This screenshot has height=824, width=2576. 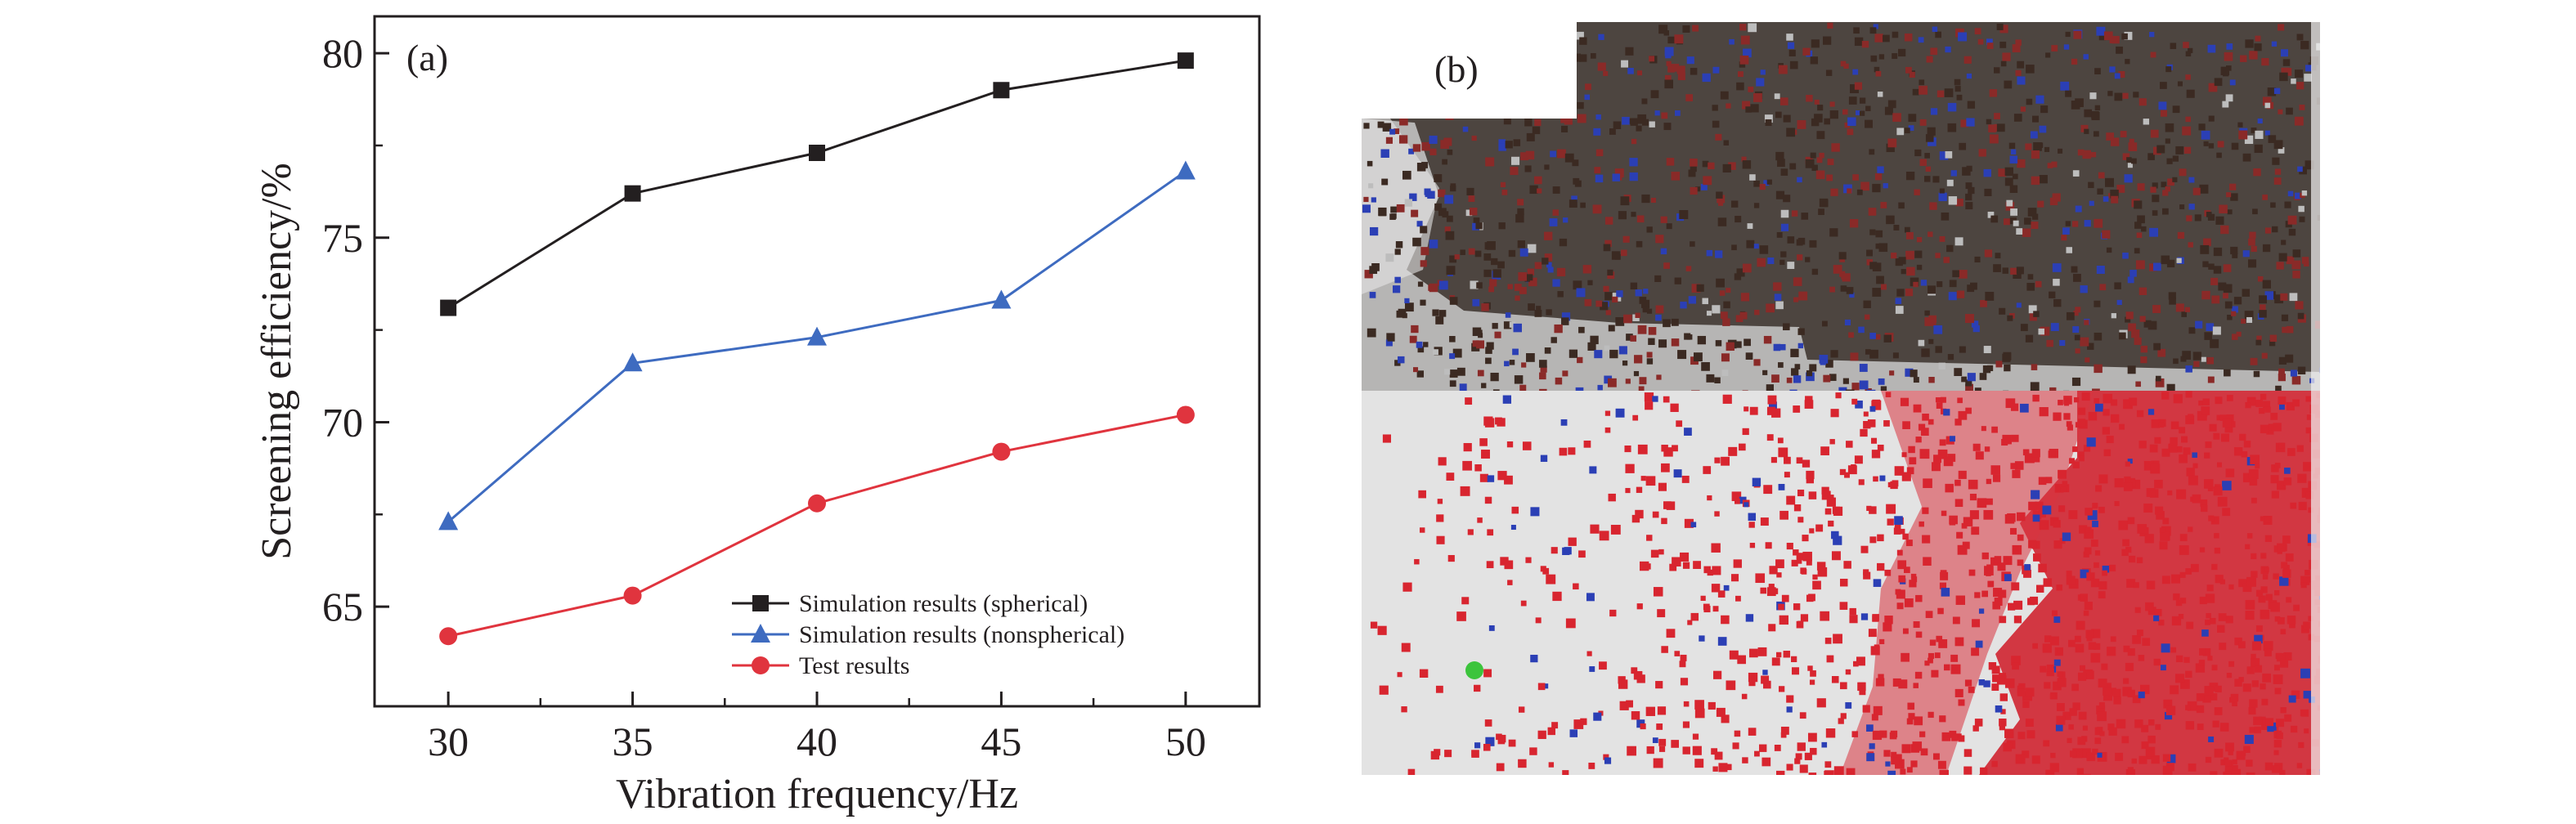 What do you see at coordinates (448, 307) in the screenshot?
I see `data-point-square` at bounding box center [448, 307].